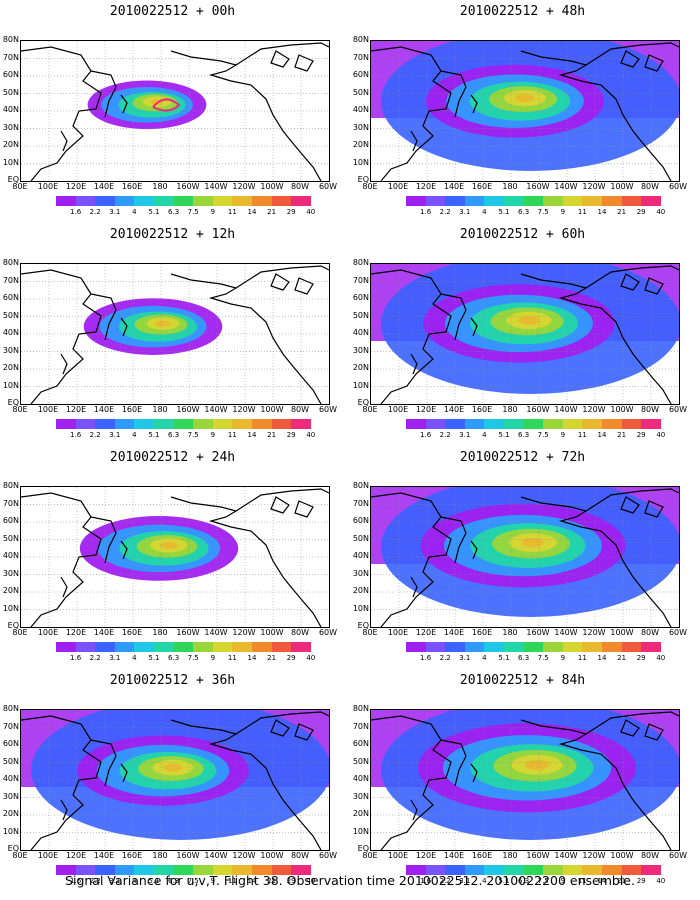 This screenshot has height=900, width=700. I want to click on panel-title: 2010022512 + 60h, so click(522, 234).